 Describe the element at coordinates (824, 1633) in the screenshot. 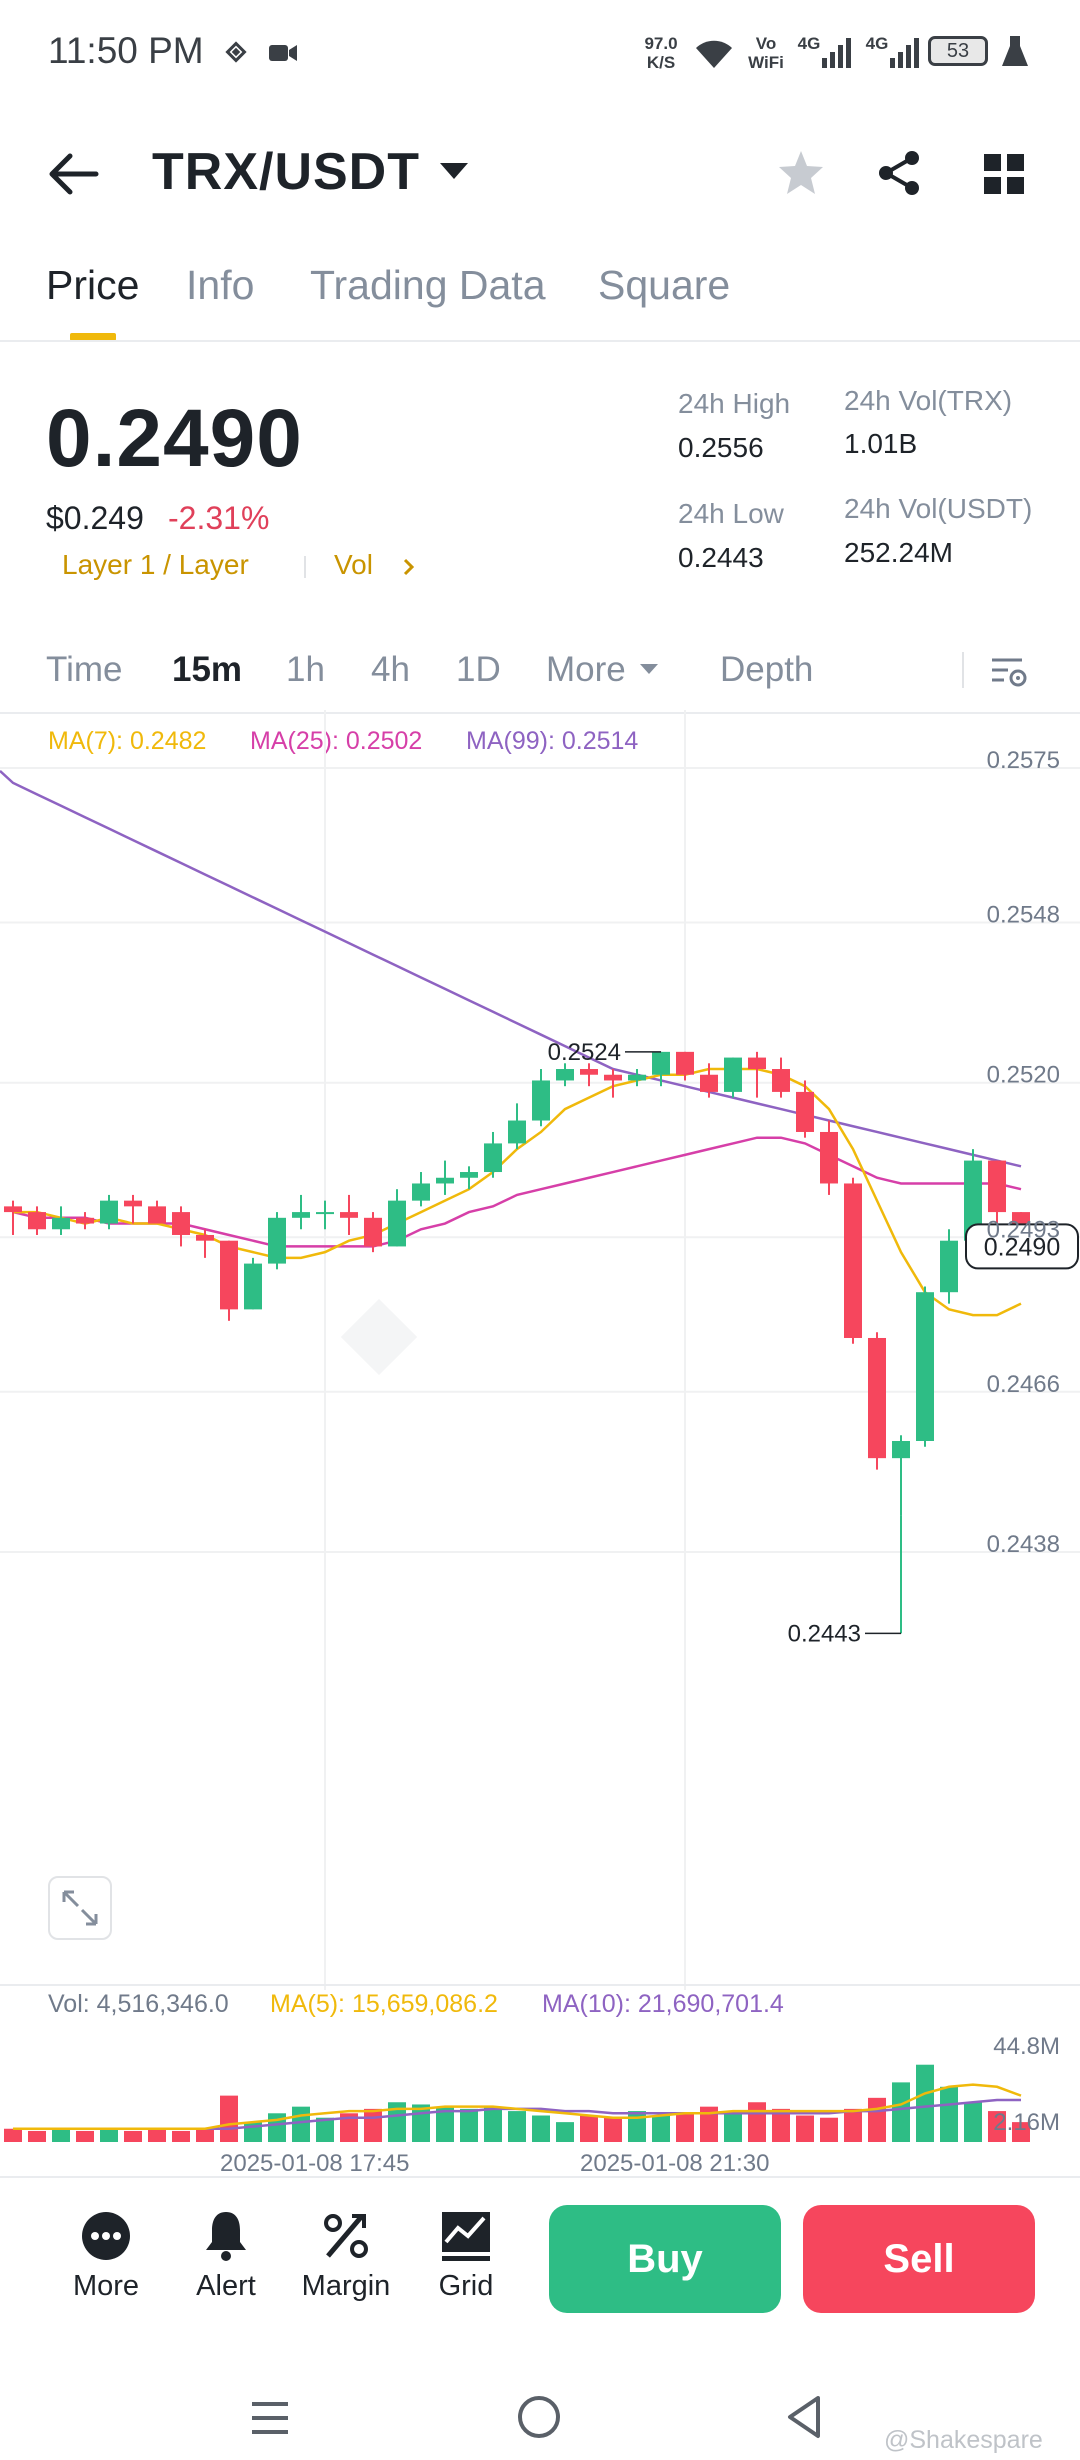

I see `low-marker-label: 0.2443` at that location.